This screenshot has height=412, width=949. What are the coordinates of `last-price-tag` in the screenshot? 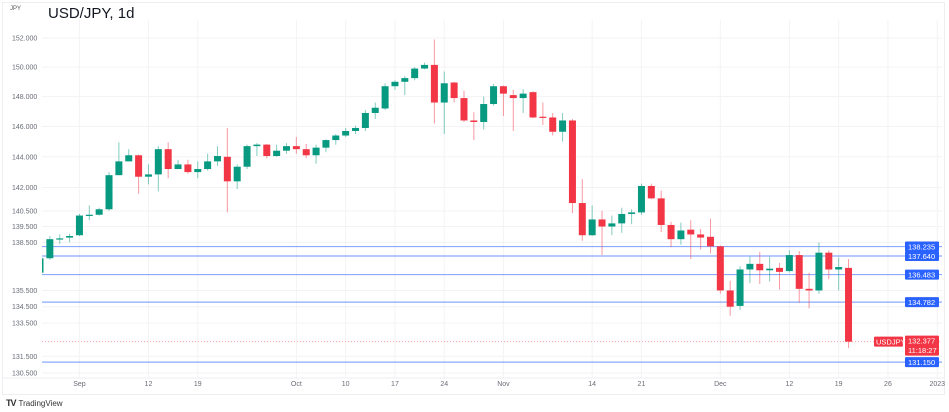 It's located at (922, 345).